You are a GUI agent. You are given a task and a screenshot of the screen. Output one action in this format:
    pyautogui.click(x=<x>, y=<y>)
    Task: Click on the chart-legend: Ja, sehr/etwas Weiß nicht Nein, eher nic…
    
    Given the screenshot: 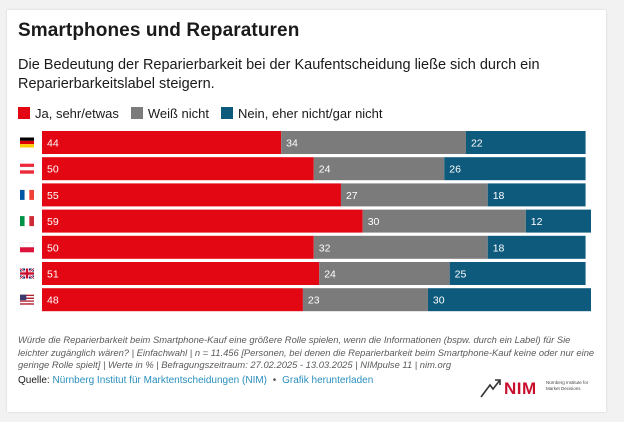 What is the action you would take?
    pyautogui.click(x=206, y=113)
    